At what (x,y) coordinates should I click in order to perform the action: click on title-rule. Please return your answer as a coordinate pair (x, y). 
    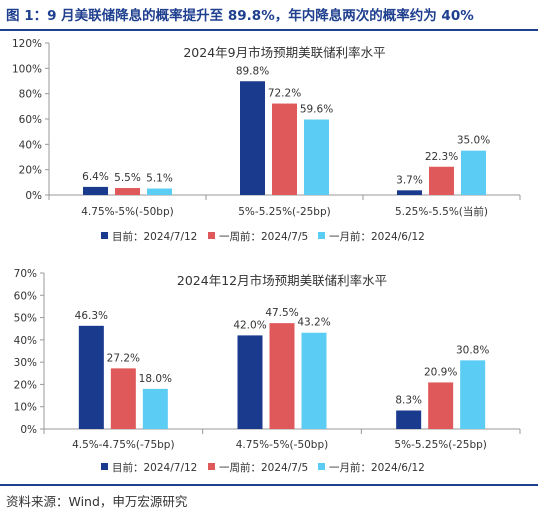
    Looking at the image, I should click on (269, 30).